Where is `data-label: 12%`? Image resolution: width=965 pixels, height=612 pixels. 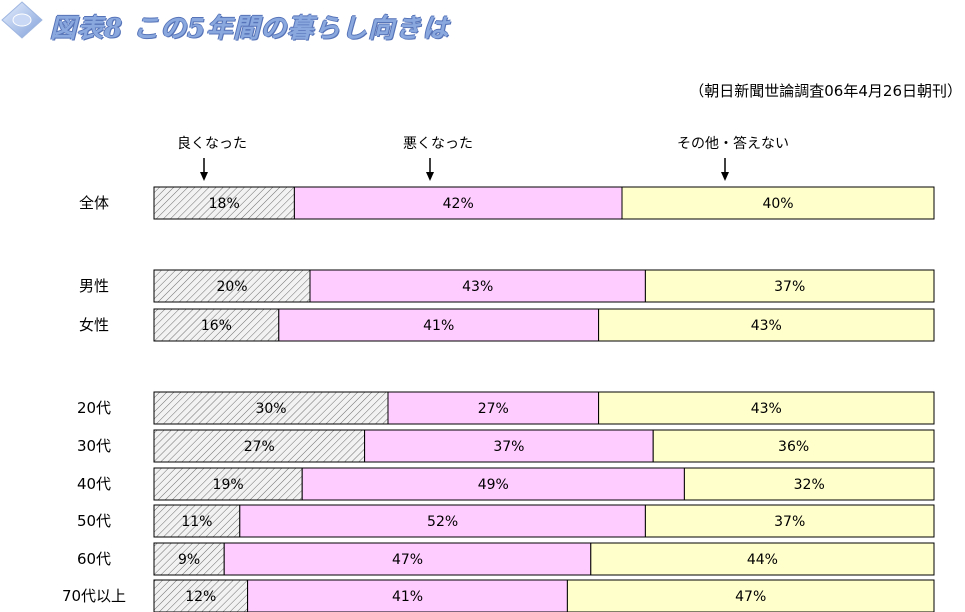
data-label: 12% is located at coordinates (200, 597).